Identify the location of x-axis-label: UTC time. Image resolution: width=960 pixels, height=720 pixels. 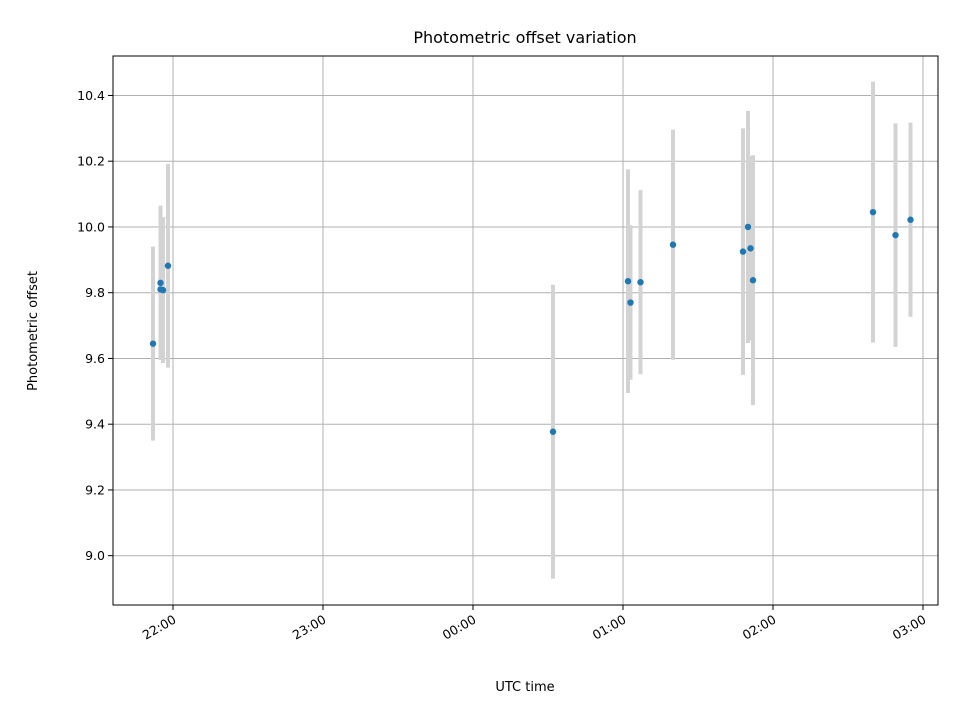
(524, 687).